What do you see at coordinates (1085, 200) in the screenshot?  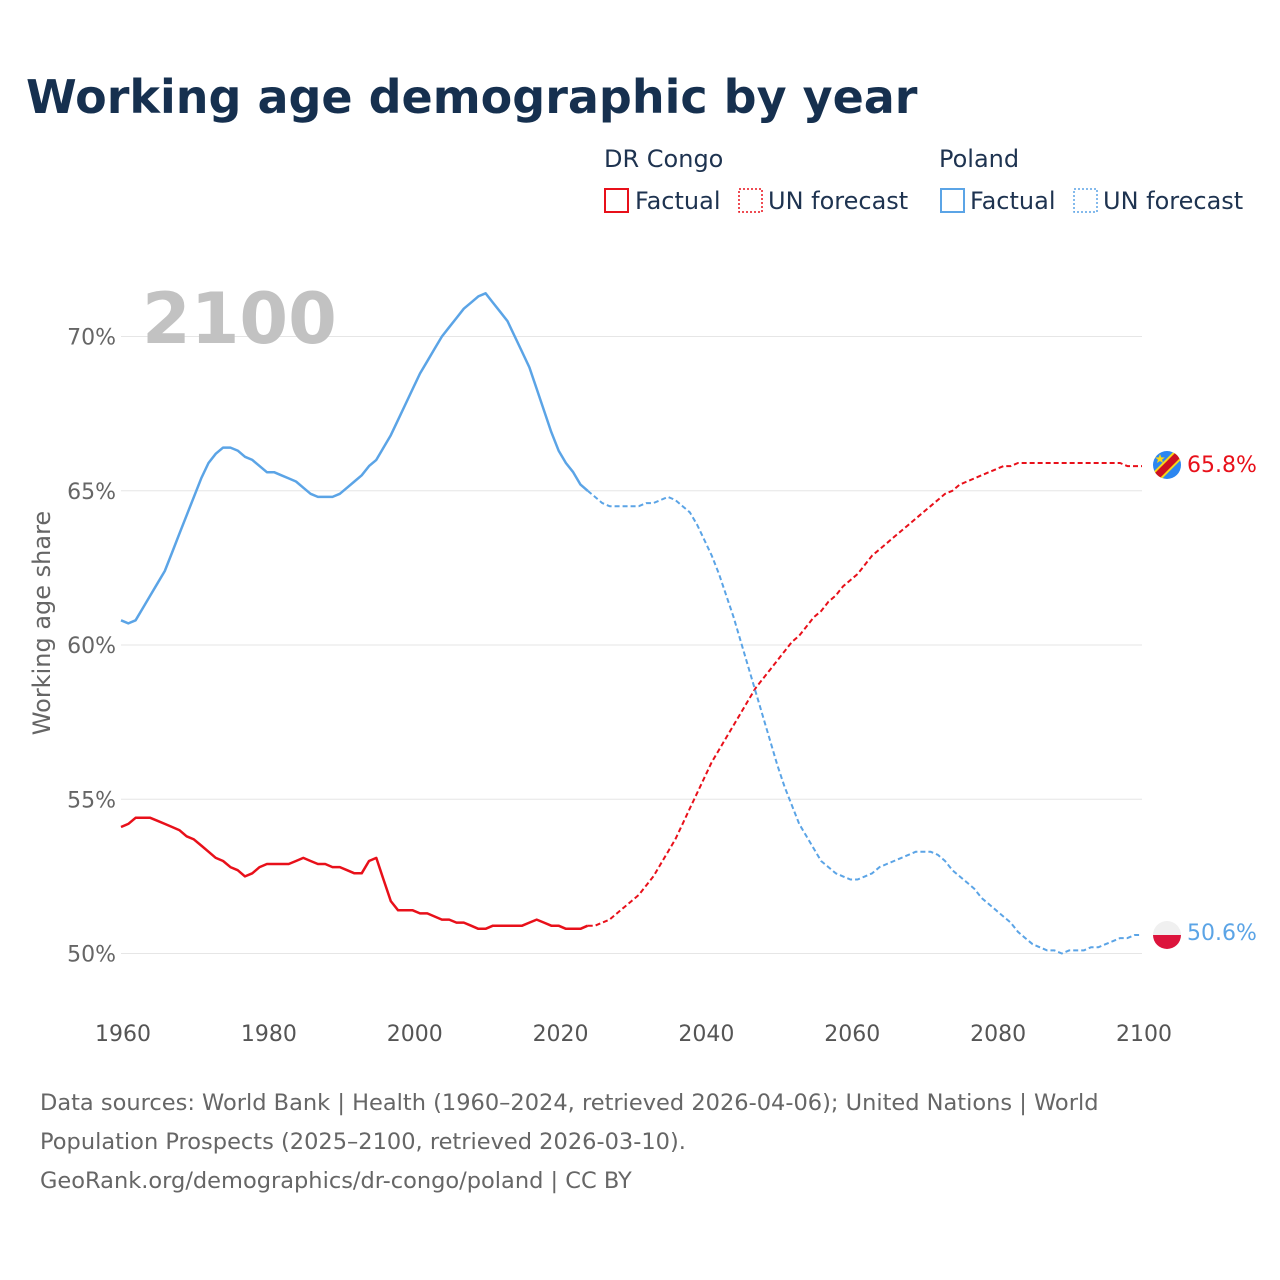 I see `legend-swatch-poland-forecast` at bounding box center [1085, 200].